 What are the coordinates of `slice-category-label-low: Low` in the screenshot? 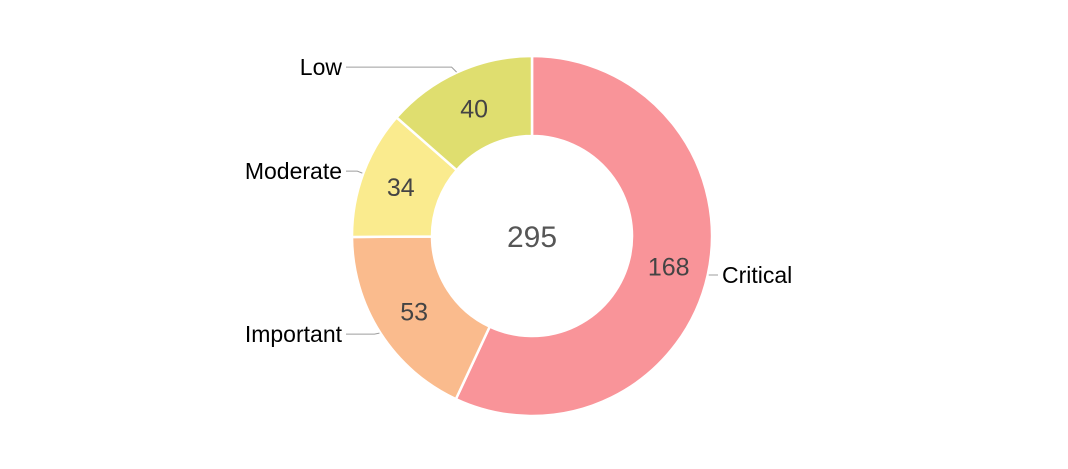 It's located at (321, 67).